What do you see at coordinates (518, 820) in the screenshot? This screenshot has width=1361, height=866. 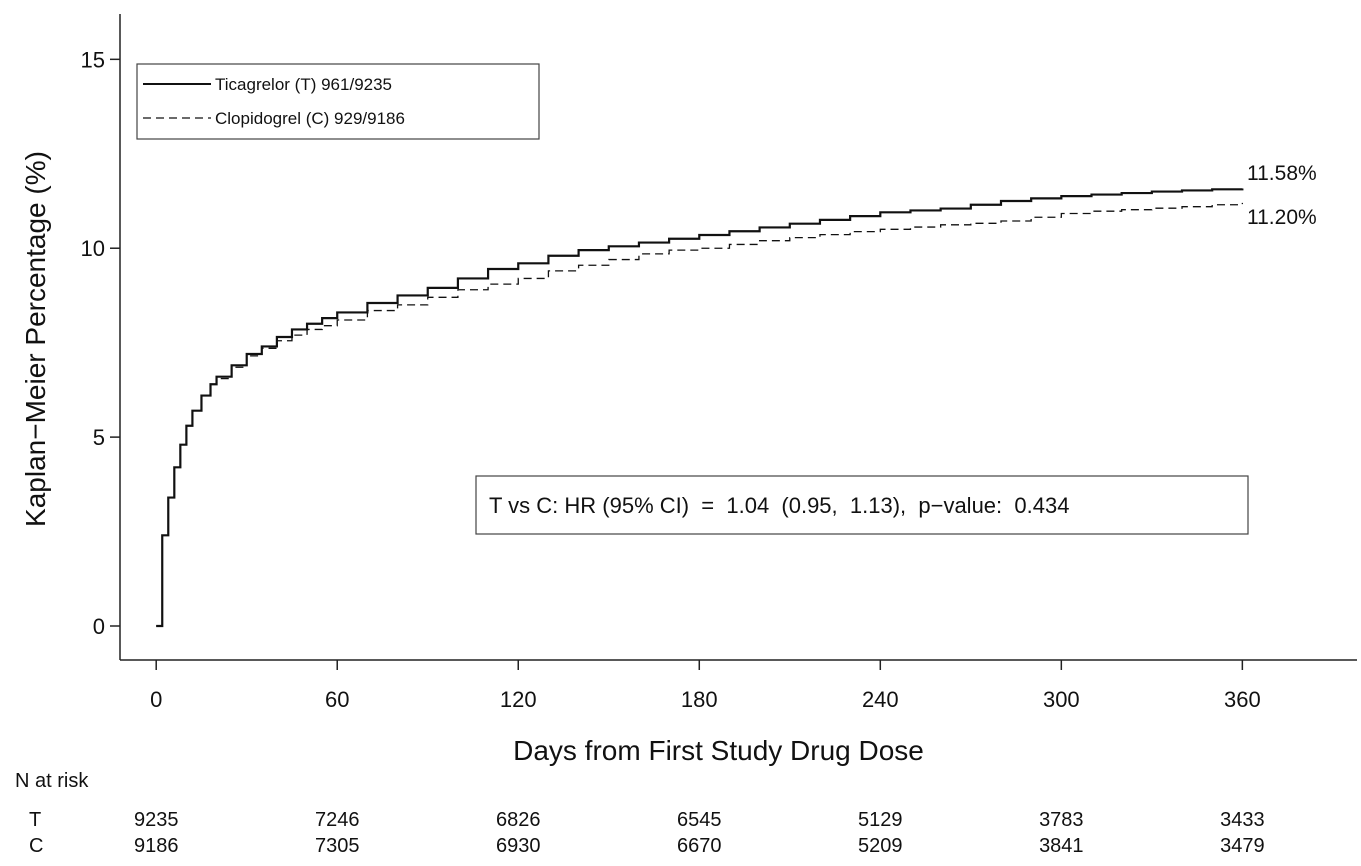 I see `risk-value: 6826` at bounding box center [518, 820].